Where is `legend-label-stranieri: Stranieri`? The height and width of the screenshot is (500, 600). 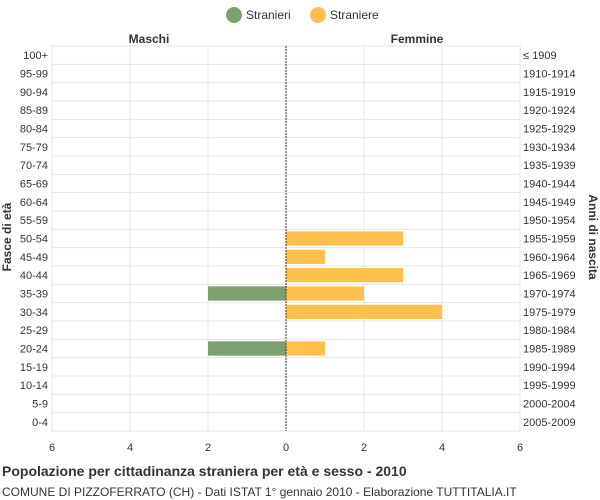 legend-label-stranieri: Stranieri is located at coordinates (268, 15).